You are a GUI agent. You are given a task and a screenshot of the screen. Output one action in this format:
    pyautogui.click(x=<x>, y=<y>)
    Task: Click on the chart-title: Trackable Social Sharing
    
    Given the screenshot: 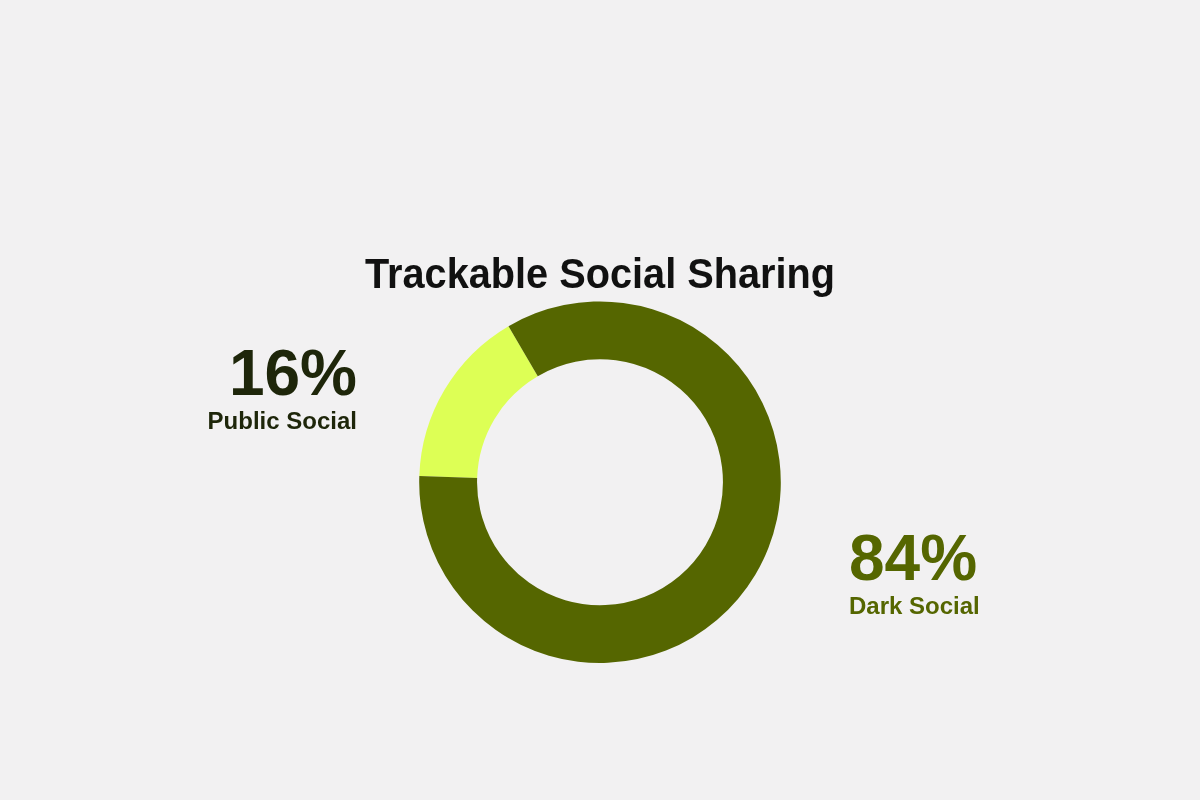 What is the action you would take?
    pyautogui.click(x=600, y=273)
    